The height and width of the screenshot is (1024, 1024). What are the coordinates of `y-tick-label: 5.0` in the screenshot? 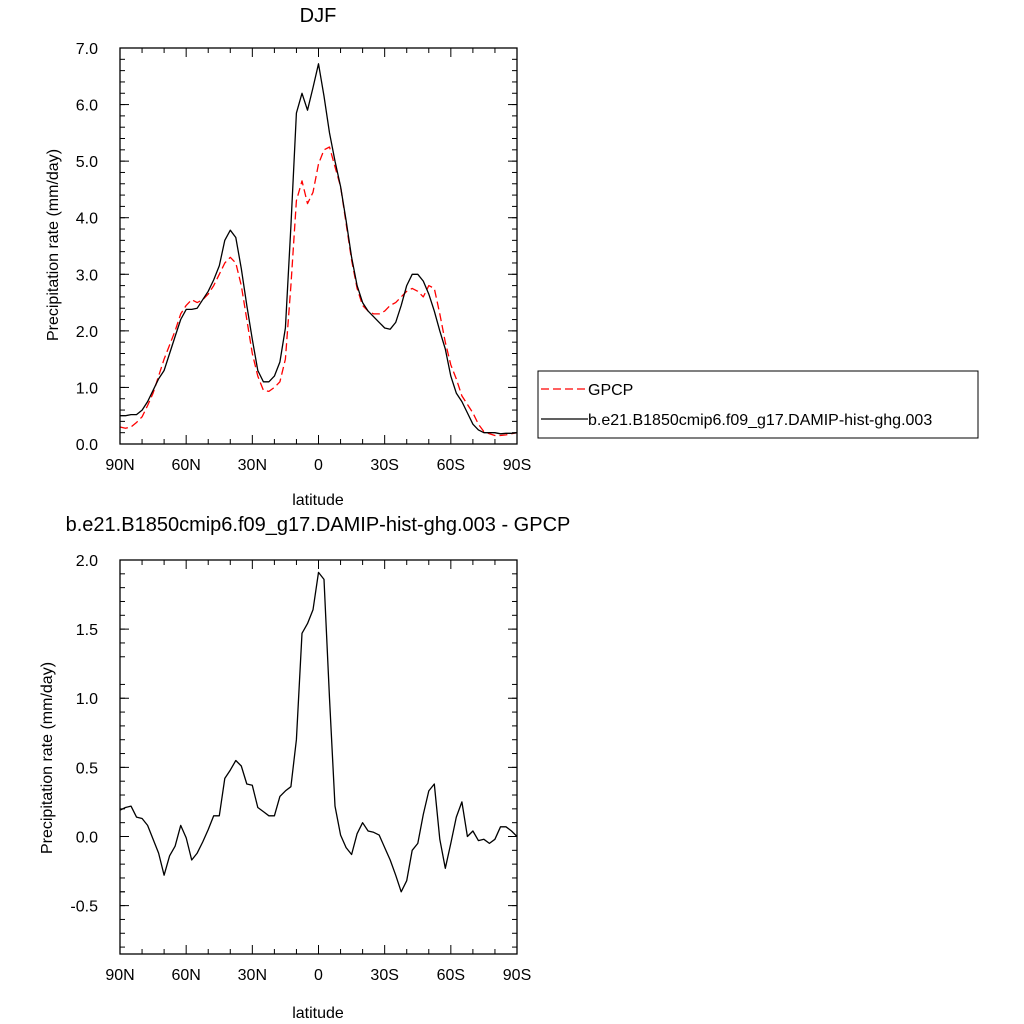 It's located at (87, 162).